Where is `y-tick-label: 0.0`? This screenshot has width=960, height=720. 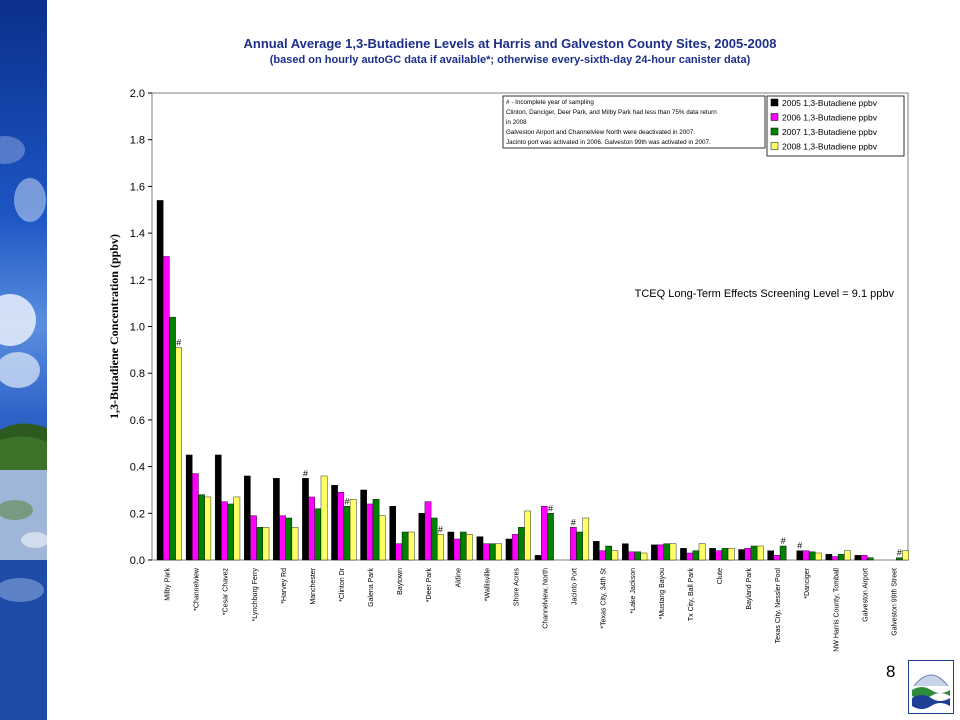 y-tick-label: 0.0 is located at coordinates (137, 561).